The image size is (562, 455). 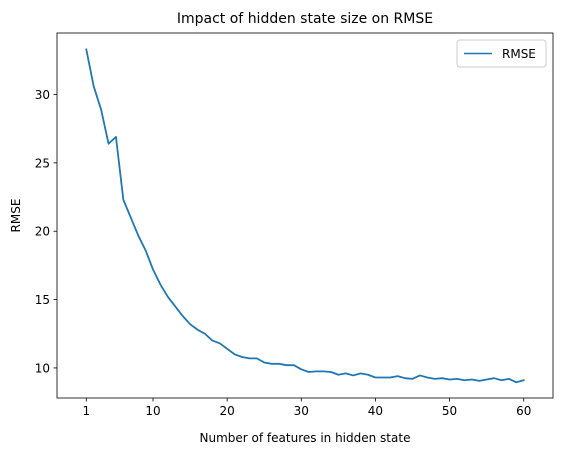 What do you see at coordinates (375, 411) in the screenshot?
I see `x-tick-label: 40` at bounding box center [375, 411].